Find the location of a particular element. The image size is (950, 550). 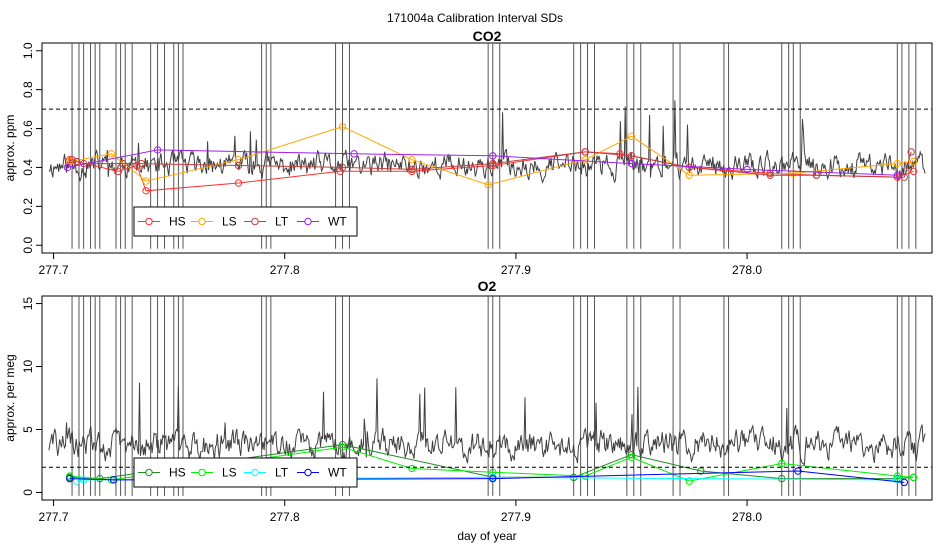

series-ls is located at coordinates (492, 155).